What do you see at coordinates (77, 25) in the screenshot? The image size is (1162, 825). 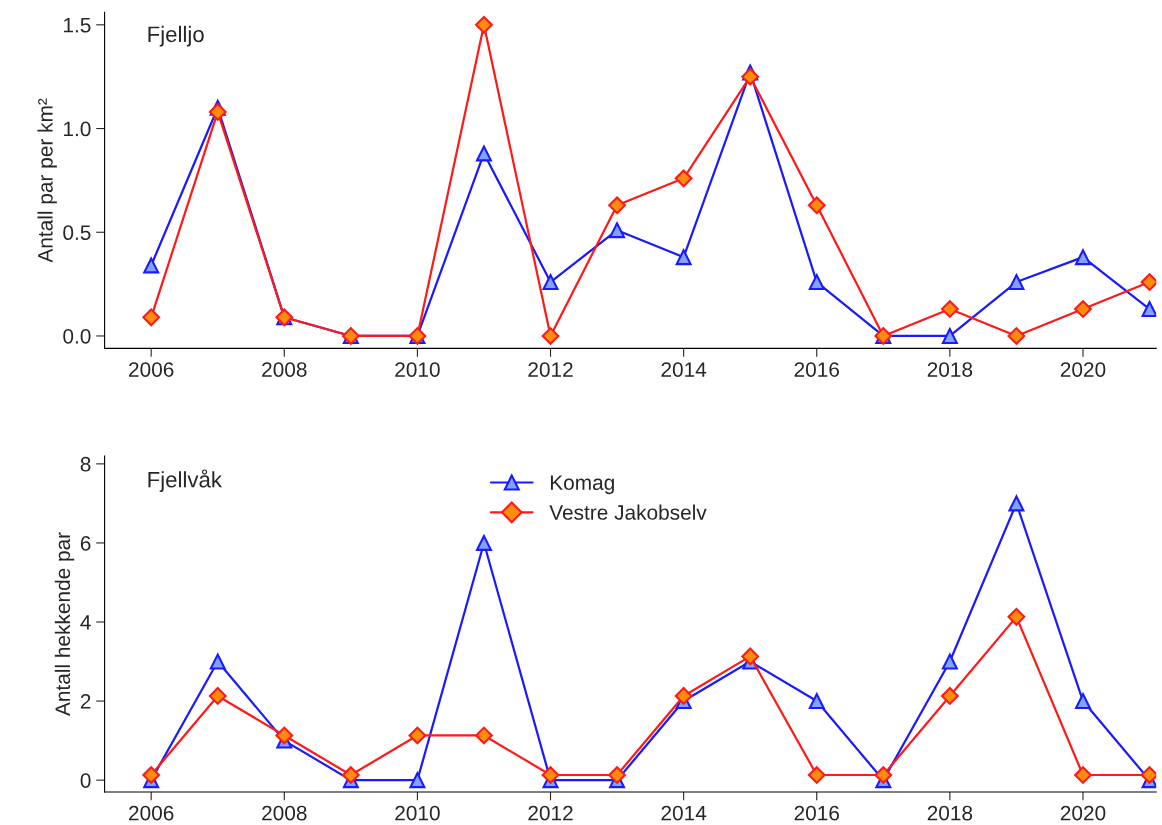 I see `y-tick-label: 1.5` at bounding box center [77, 25].